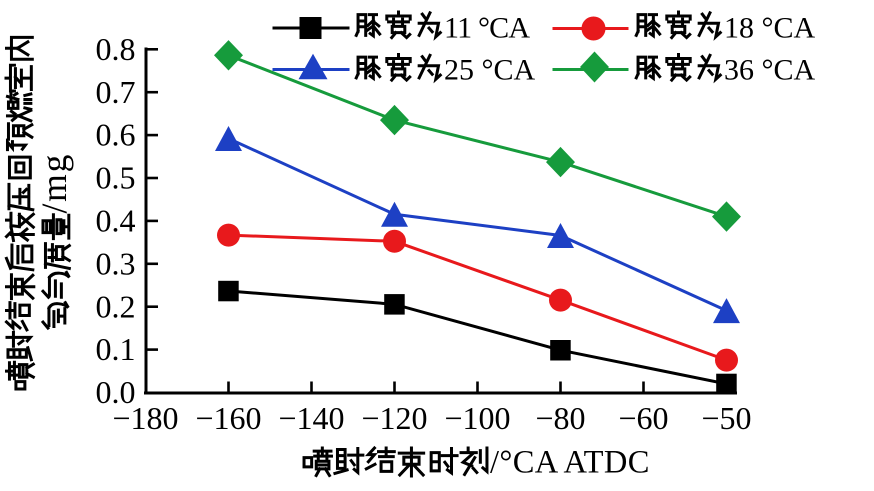 This screenshot has height=491, width=874. I want to click on svg-text: −180, so click(145, 418).